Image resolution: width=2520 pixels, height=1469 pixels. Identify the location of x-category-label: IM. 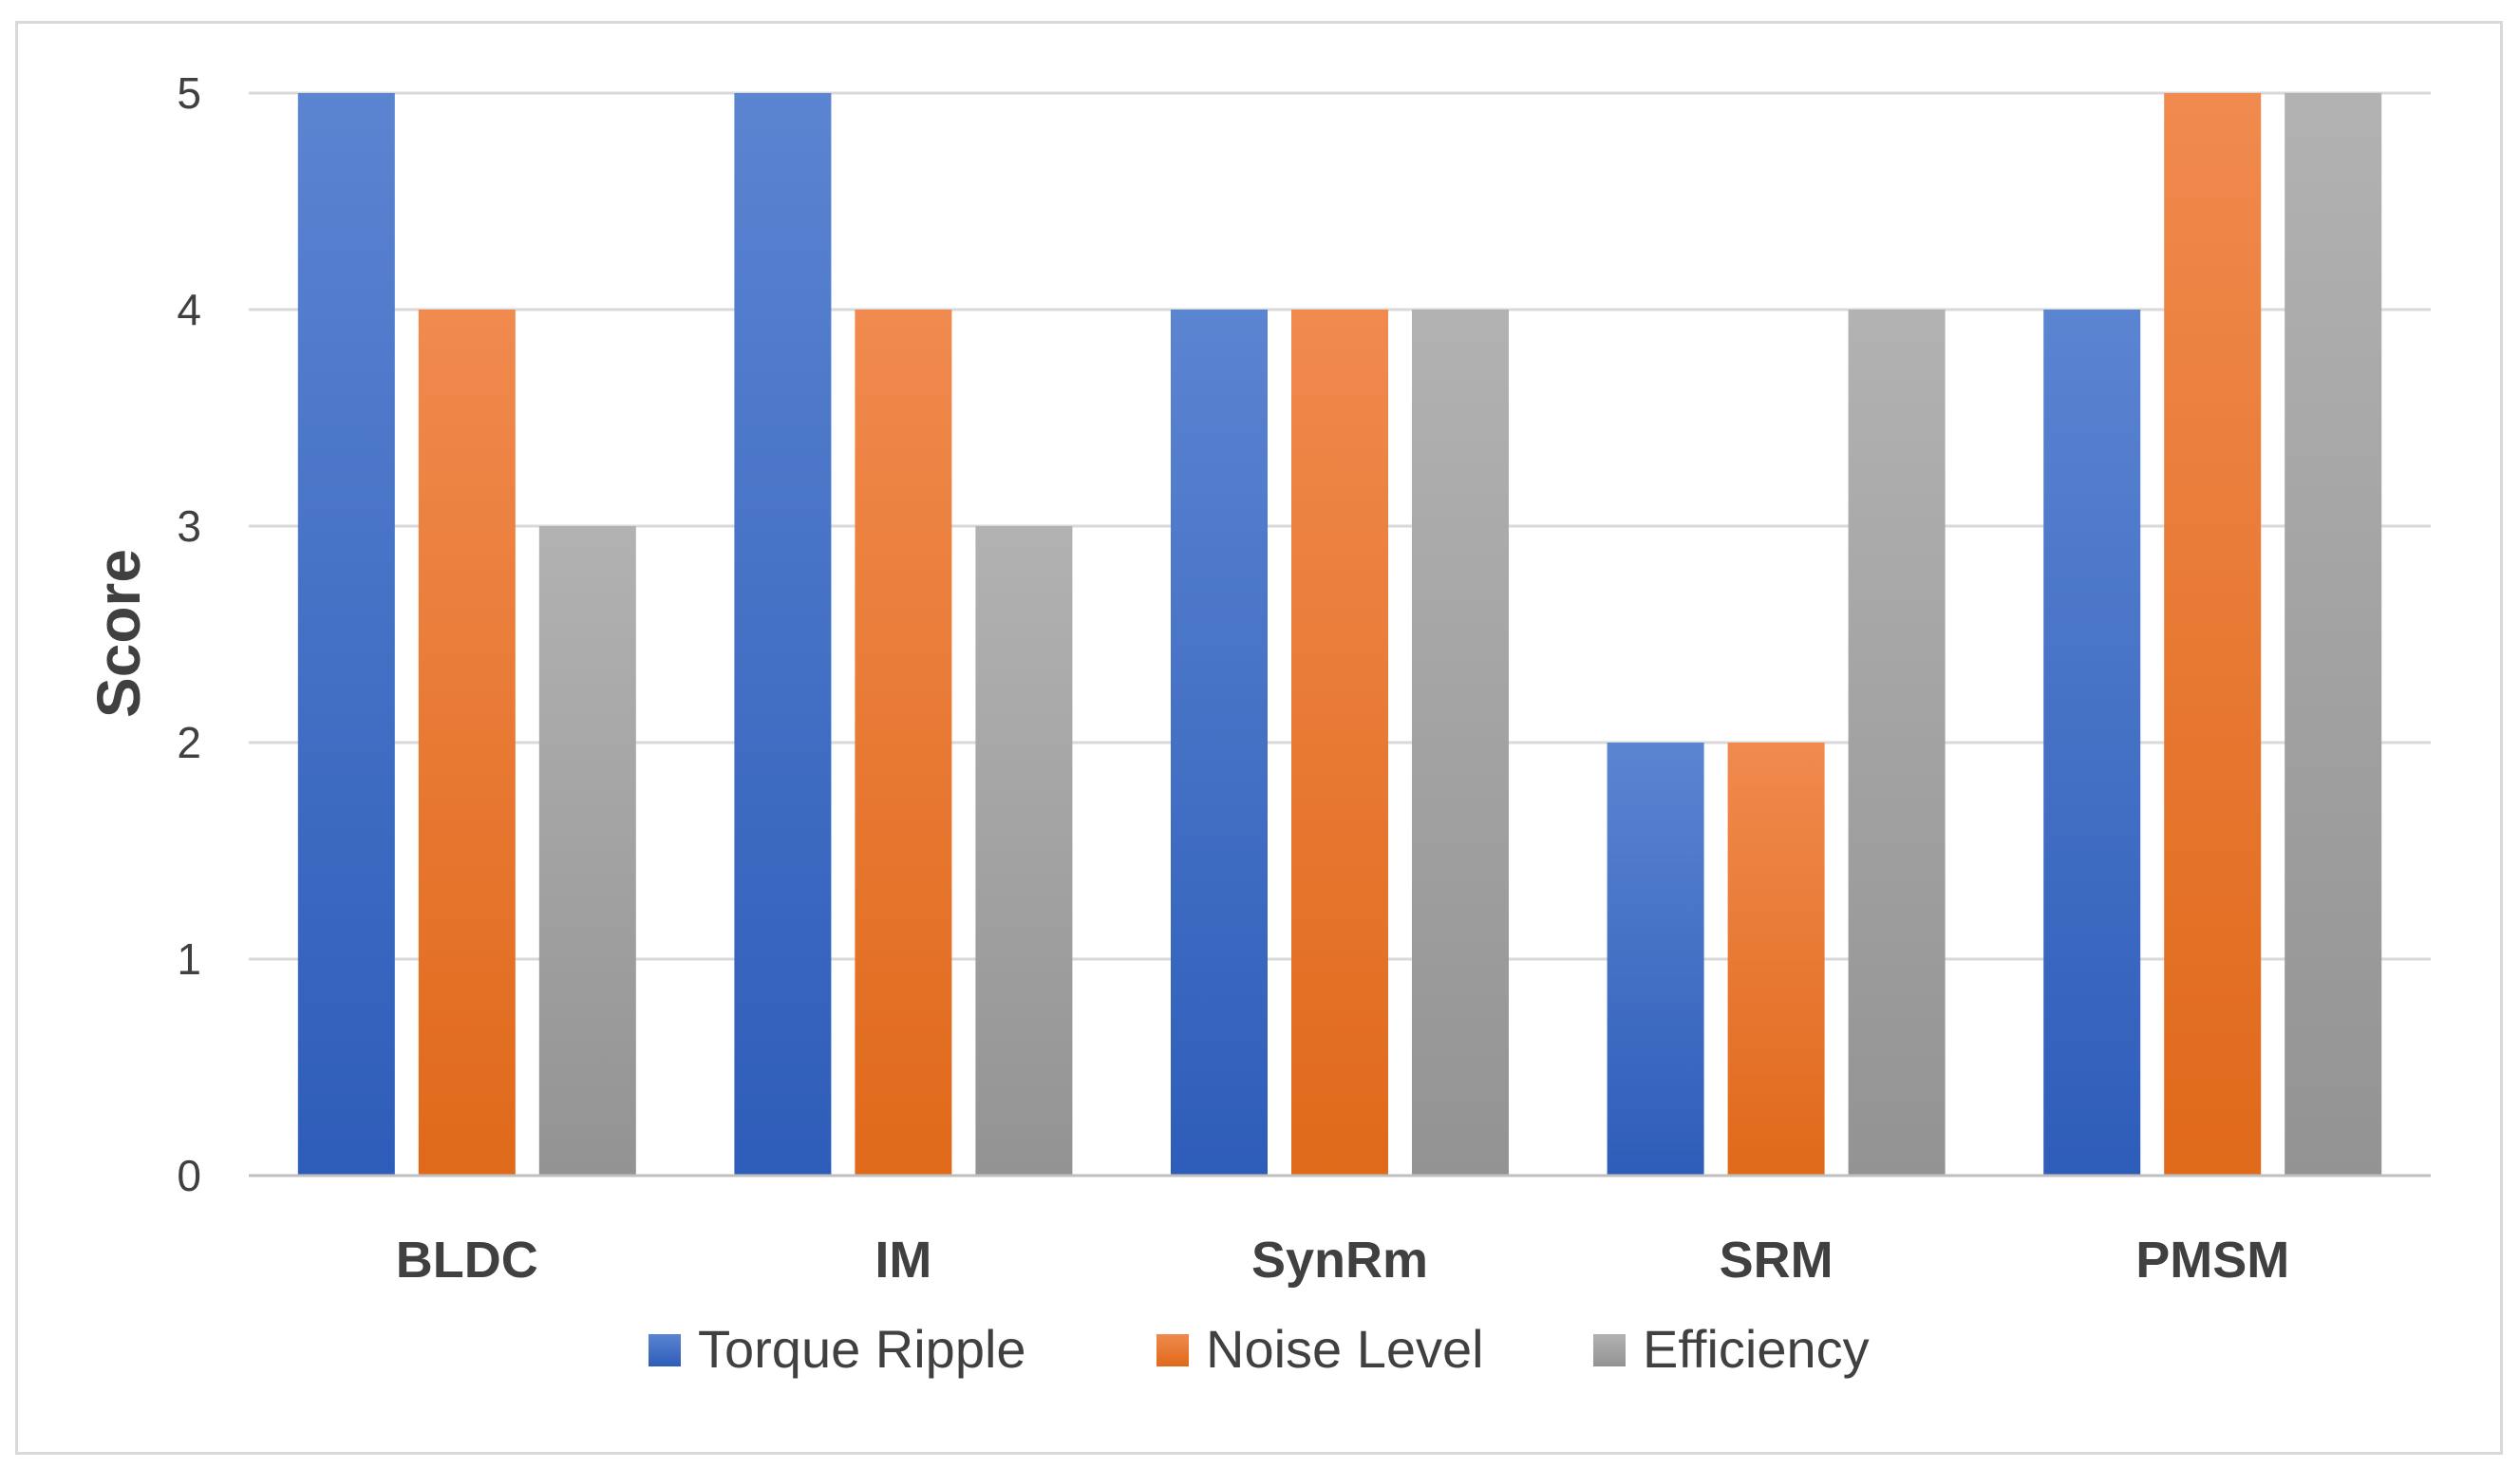
(902, 1261).